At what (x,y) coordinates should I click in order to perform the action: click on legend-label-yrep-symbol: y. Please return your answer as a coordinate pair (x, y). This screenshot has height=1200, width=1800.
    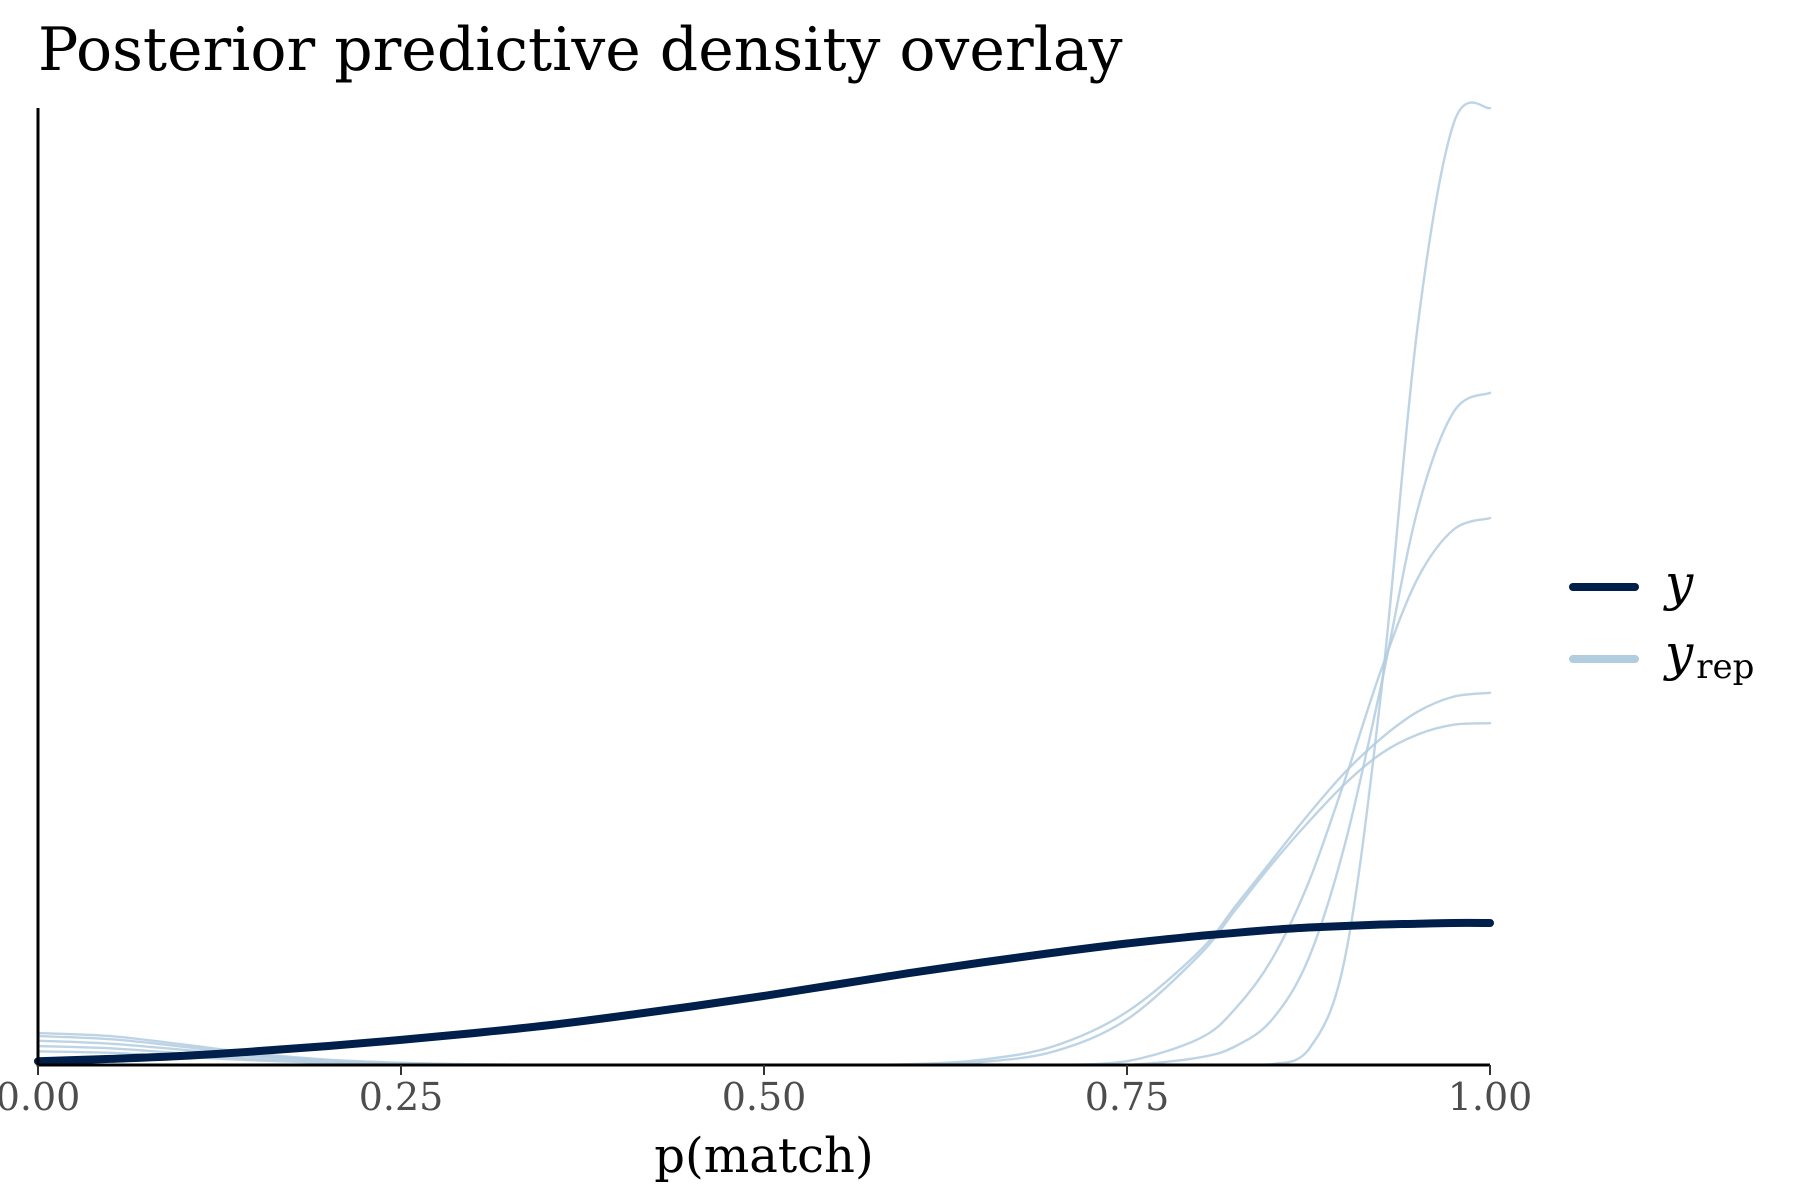
    Looking at the image, I should click on (1678, 653).